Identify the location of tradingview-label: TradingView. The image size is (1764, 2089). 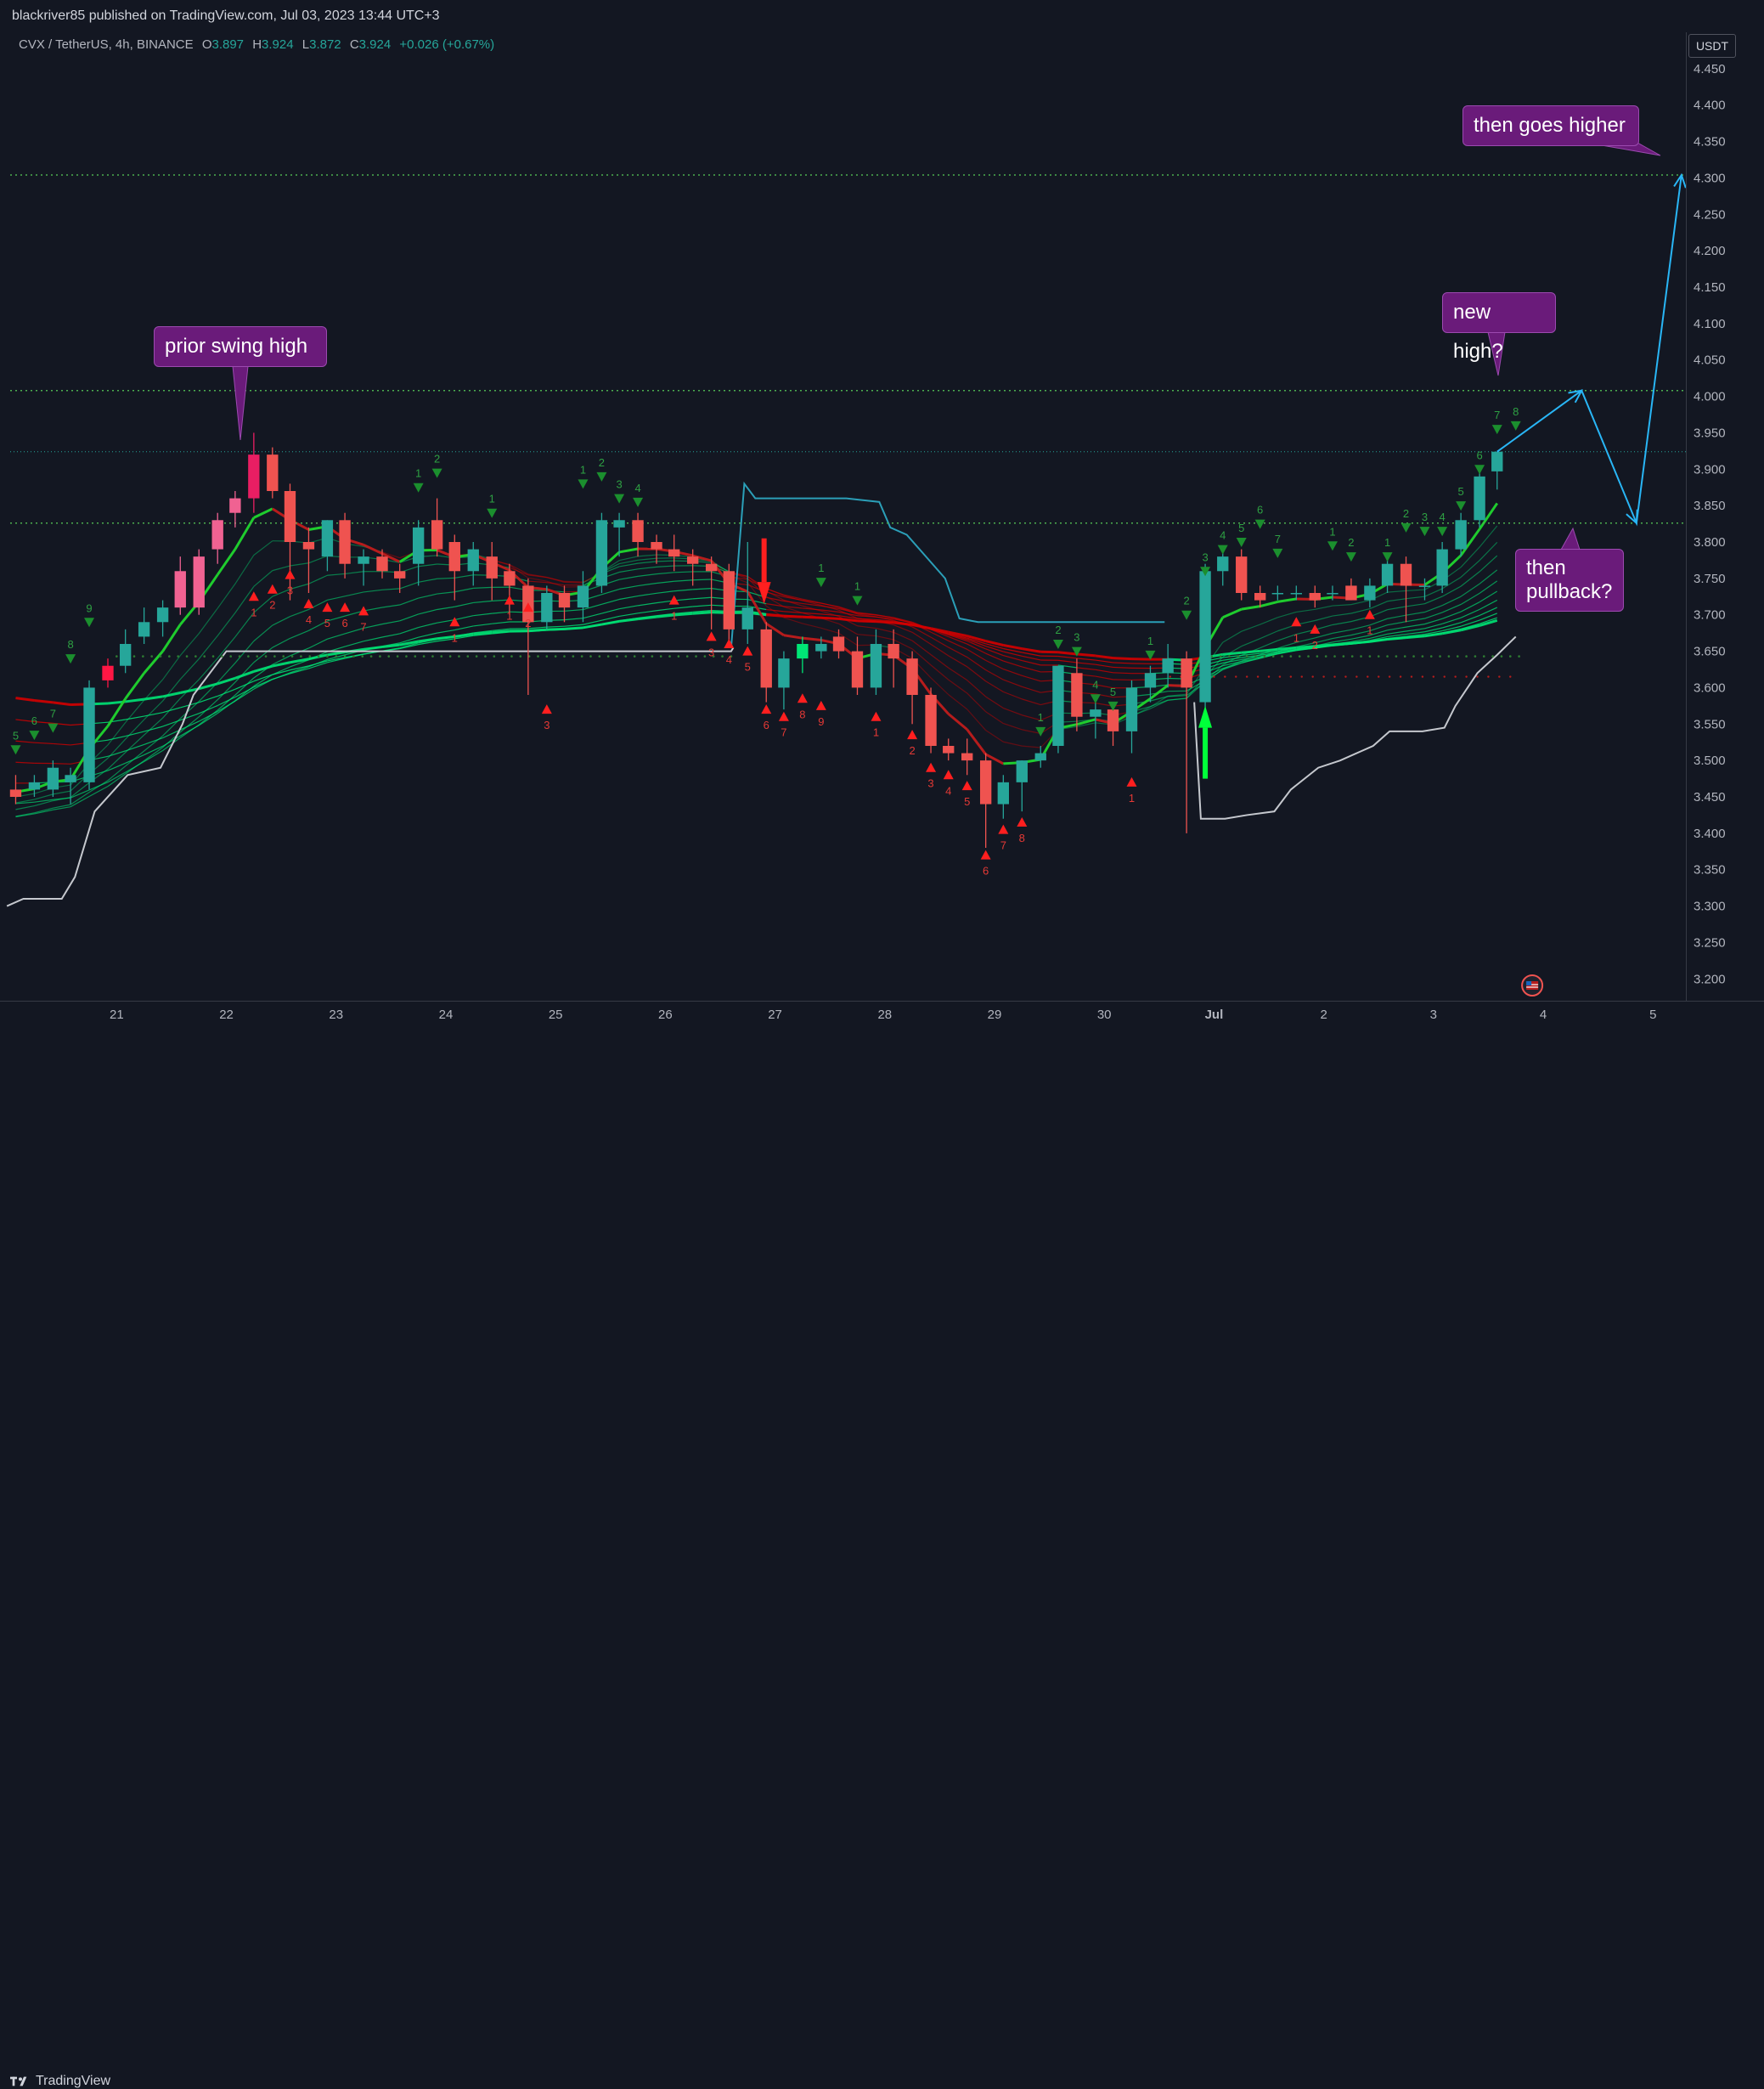
(73, 2081).